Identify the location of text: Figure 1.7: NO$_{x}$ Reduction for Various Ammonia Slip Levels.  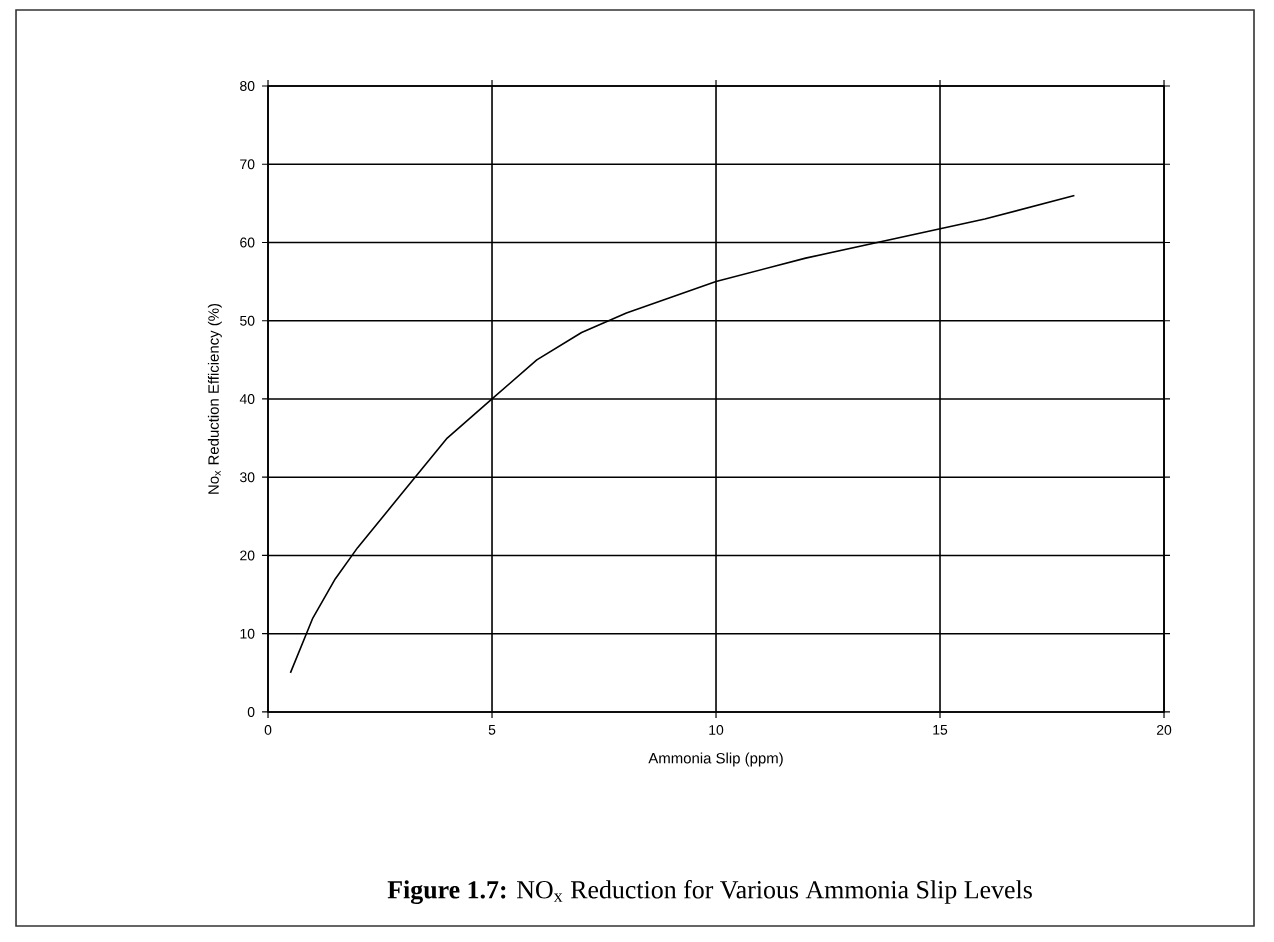
(709, 891).